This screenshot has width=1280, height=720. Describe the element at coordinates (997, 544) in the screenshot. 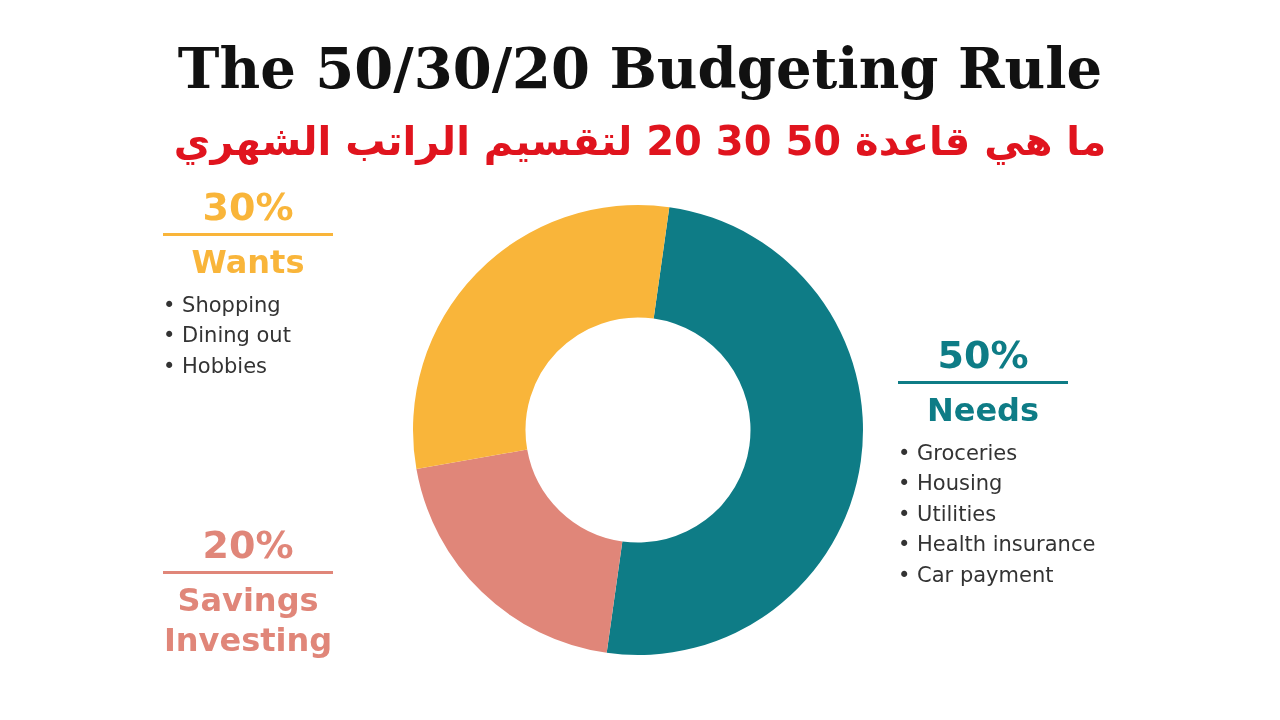

I see `text: • Health insurance` at that location.